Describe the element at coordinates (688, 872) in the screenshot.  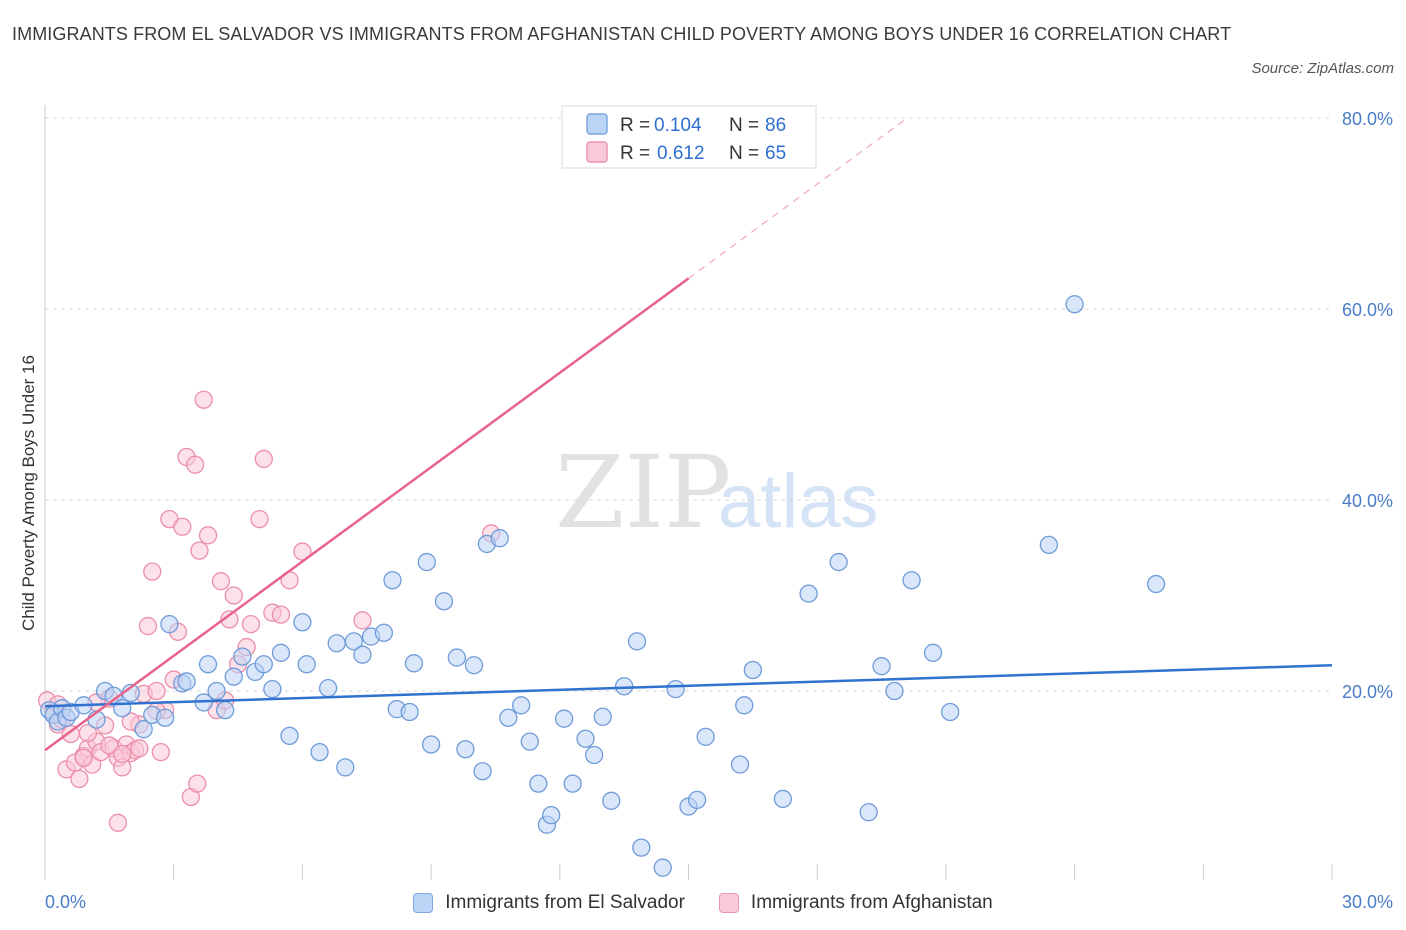
I see `x-axis-ticks` at that location.